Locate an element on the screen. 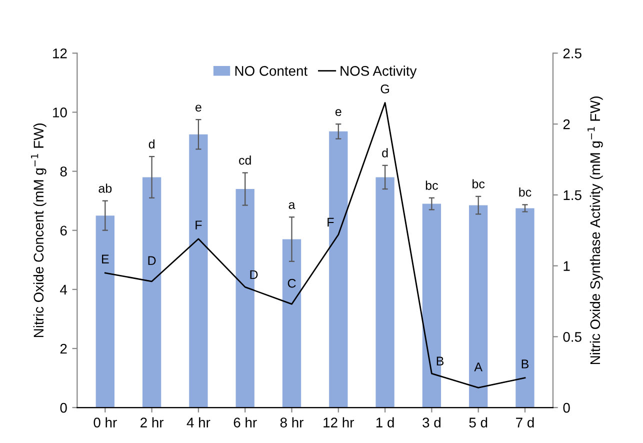 The image size is (643, 443). data-label: E is located at coordinates (105, 259).